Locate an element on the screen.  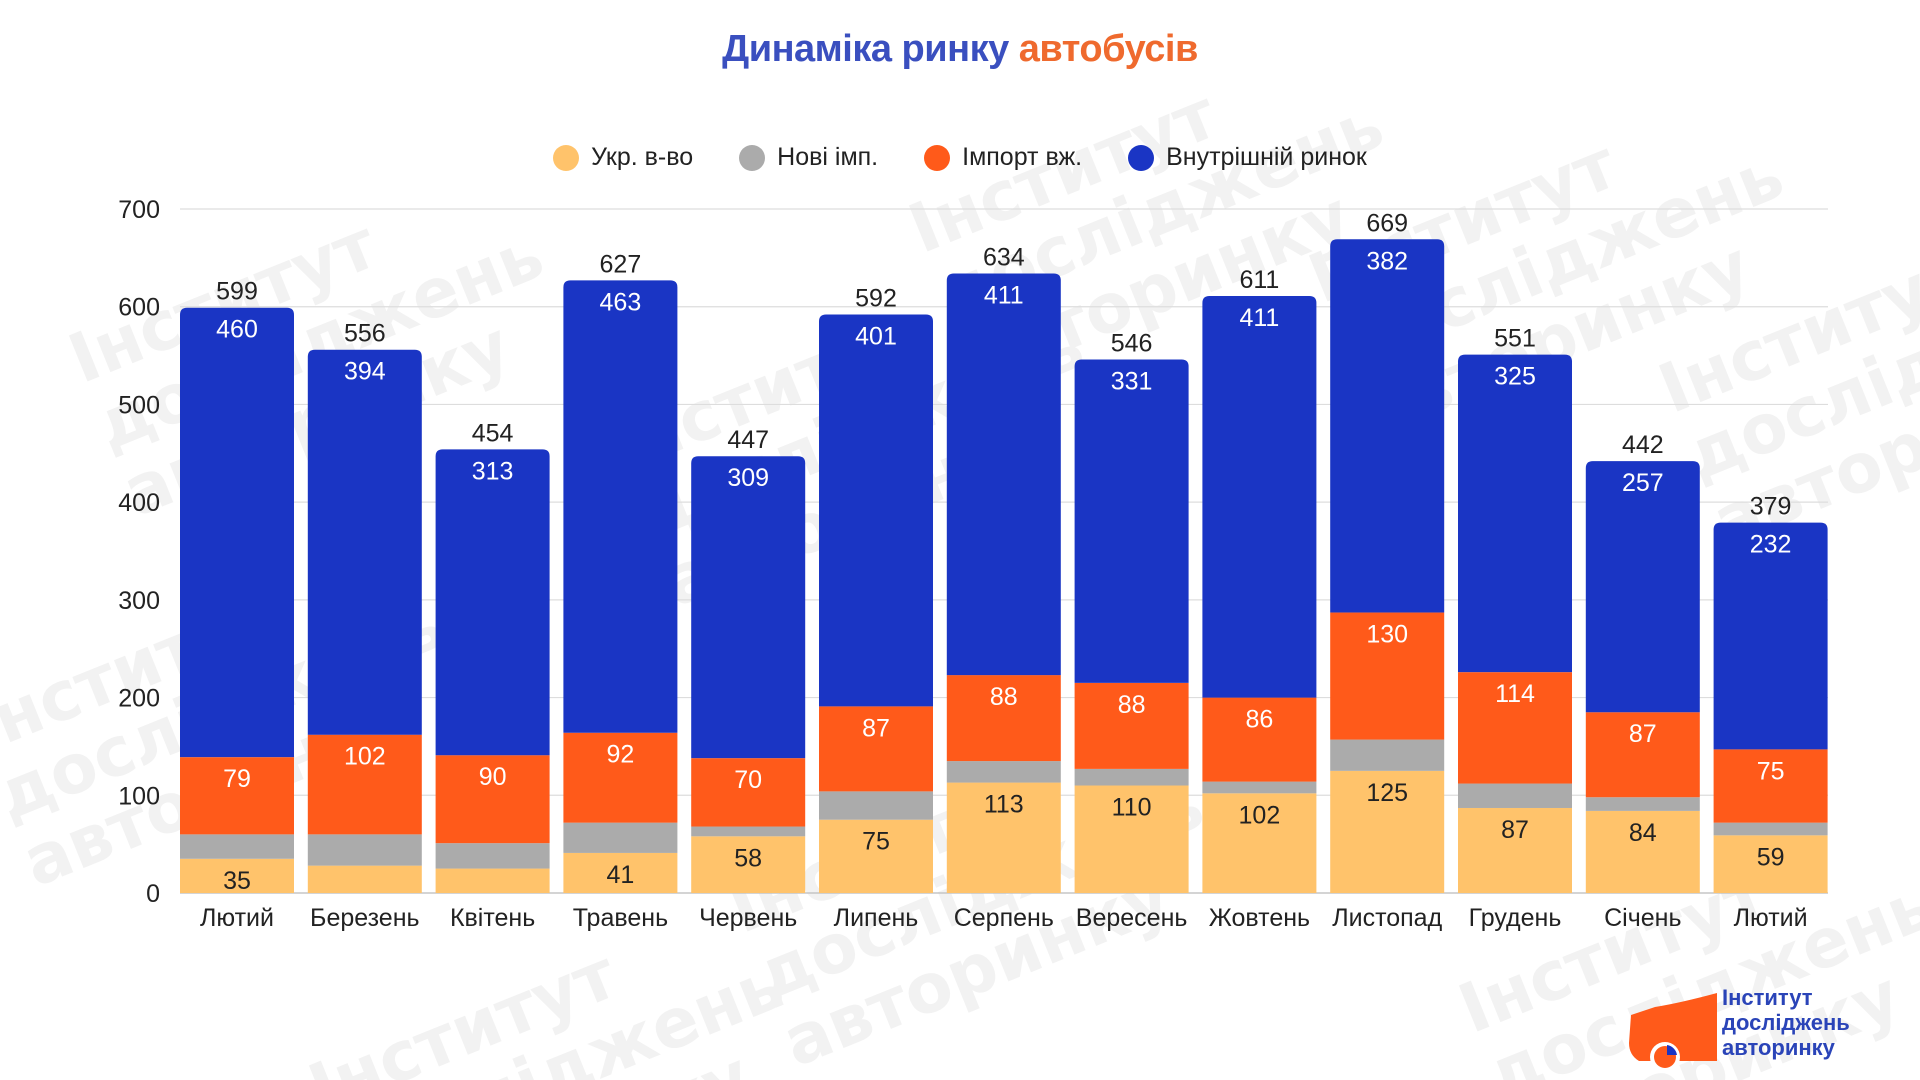
logo-line-2: досліджень is located at coordinates (1786, 1022).